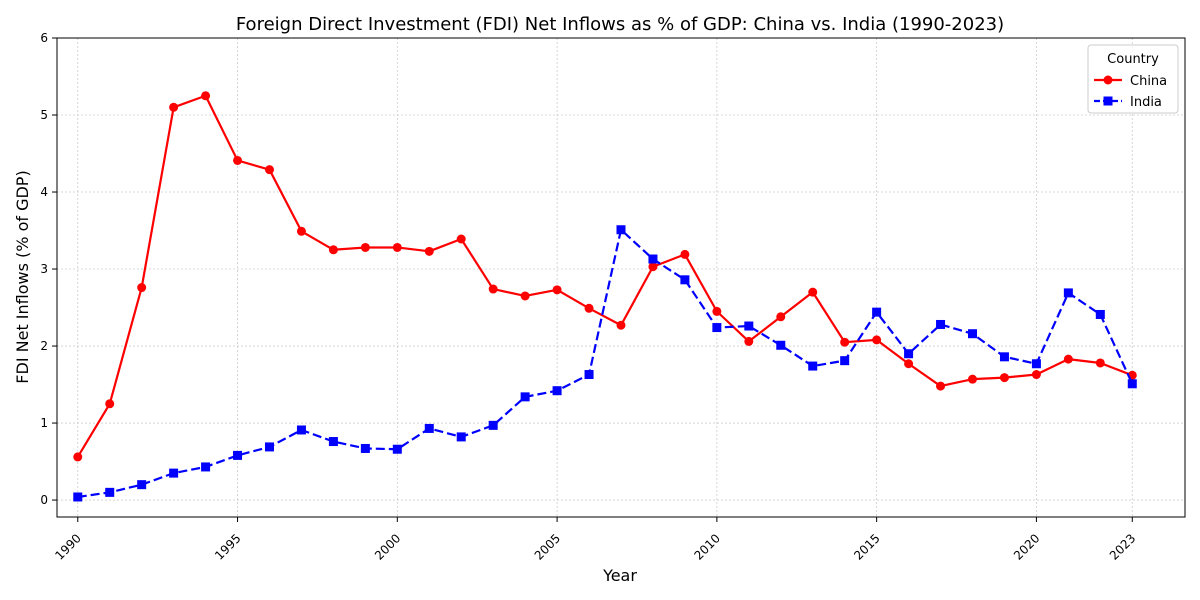 The height and width of the screenshot is (600, 1200). I want to click on y-tick-label: 3, so click(44, 269).